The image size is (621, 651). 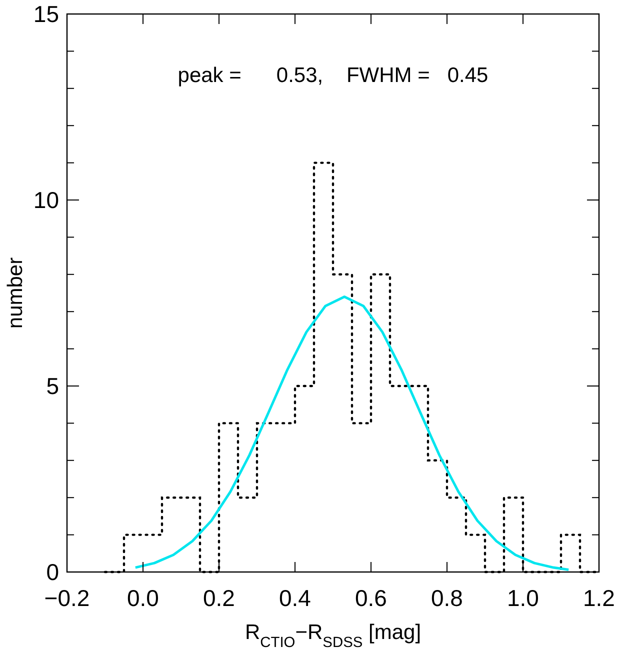 I want to click on x-tick-label: 0.4, so click(x=295, y=598).